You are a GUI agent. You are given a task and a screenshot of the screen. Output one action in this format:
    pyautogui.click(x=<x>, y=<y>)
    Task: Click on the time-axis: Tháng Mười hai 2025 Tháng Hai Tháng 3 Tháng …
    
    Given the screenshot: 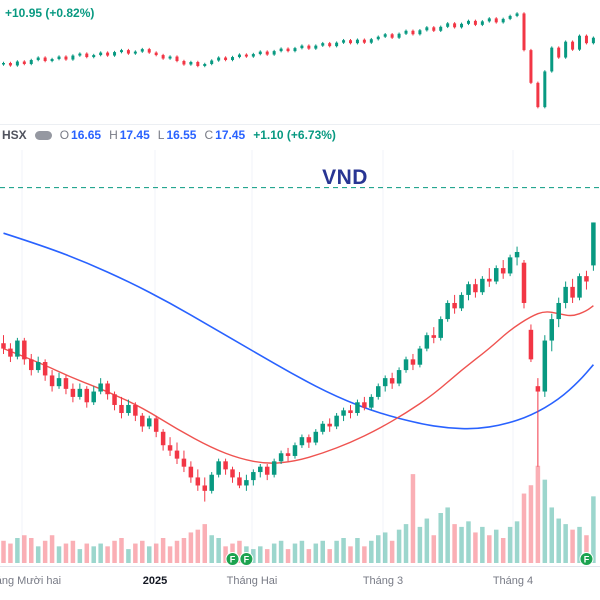 What is the action you would take?
    pyautogui.click(x=300, y=583)
    